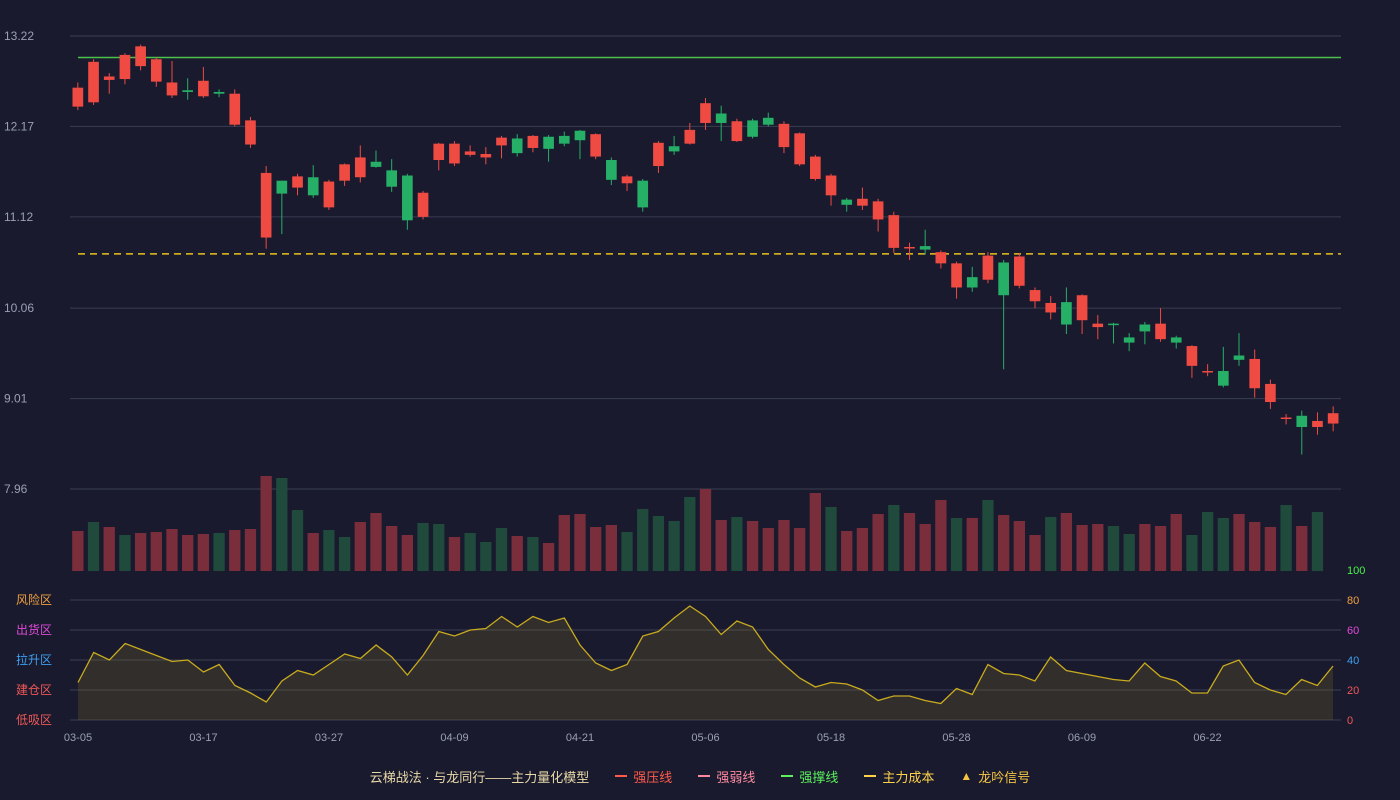  Describe the element at coordinates (908, 777) in the screenshot. I see `legend-label-main-cost: 主力成本` at that location.